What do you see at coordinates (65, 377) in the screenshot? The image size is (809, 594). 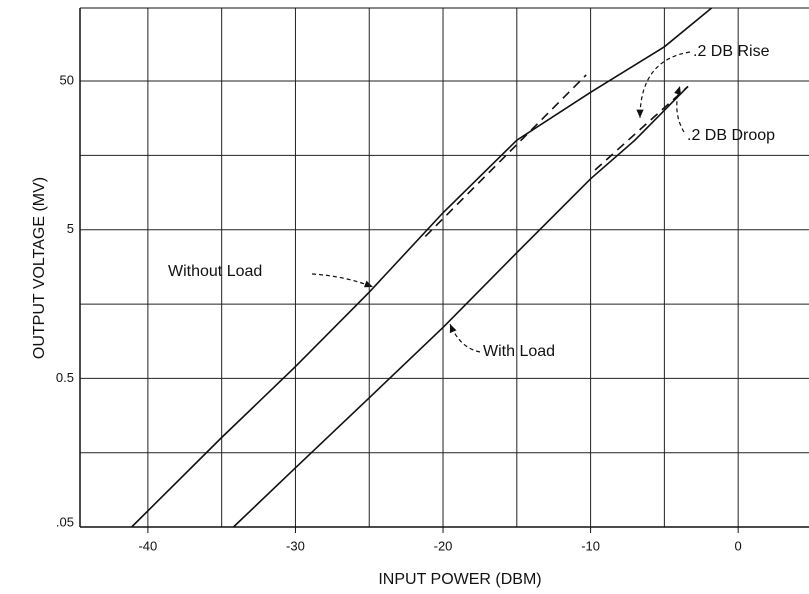 I see `y-tick-label: 0.5` at bounding box center [65, 377].